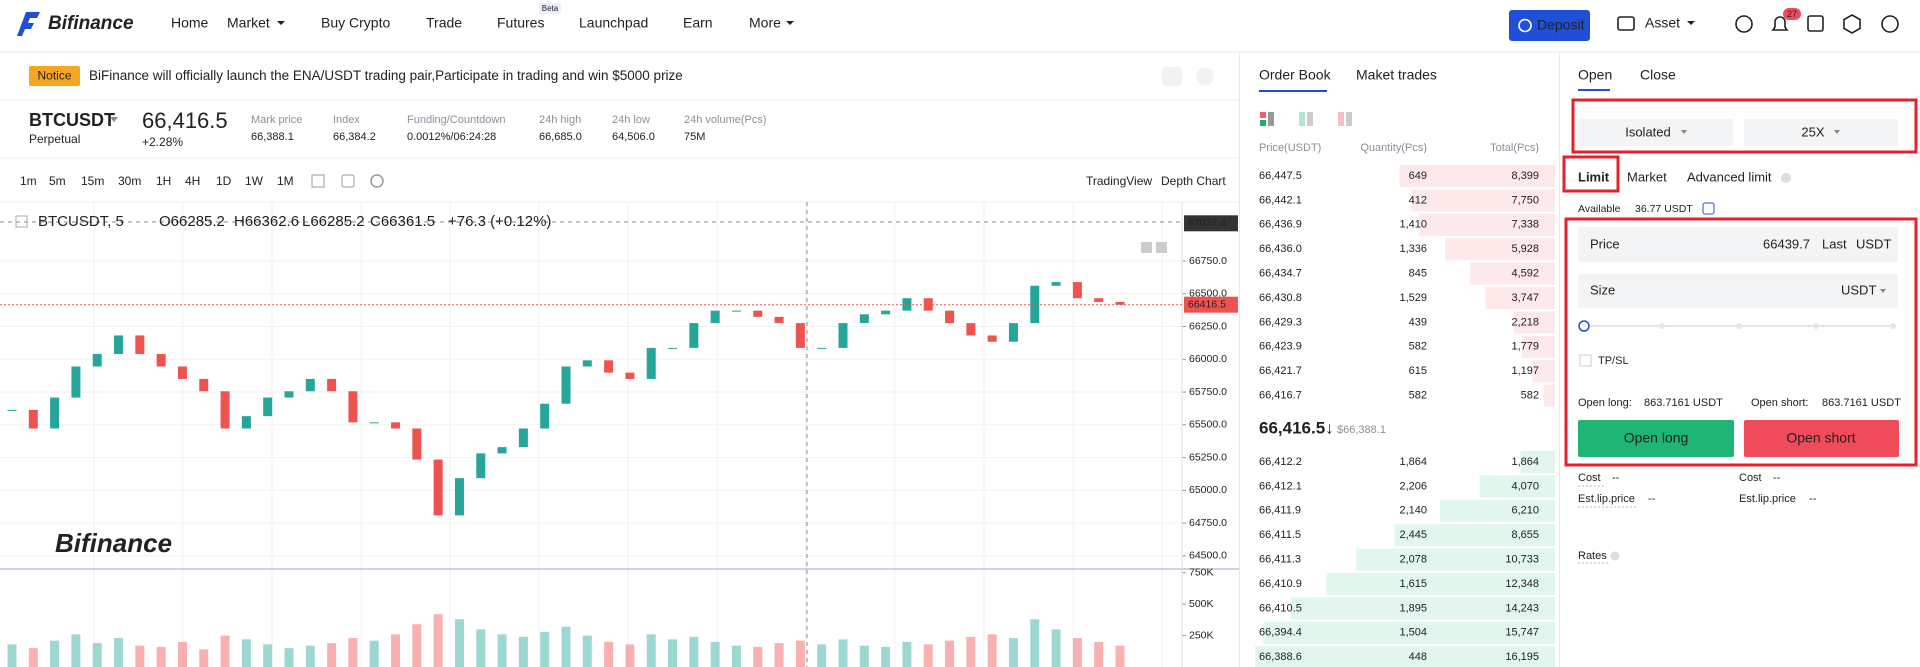 The image size is (1920, 667). What do you see at coordinates (694, 137) in the screenshot?
I see `stat-value: 75M` at bounding box center [694, 137].